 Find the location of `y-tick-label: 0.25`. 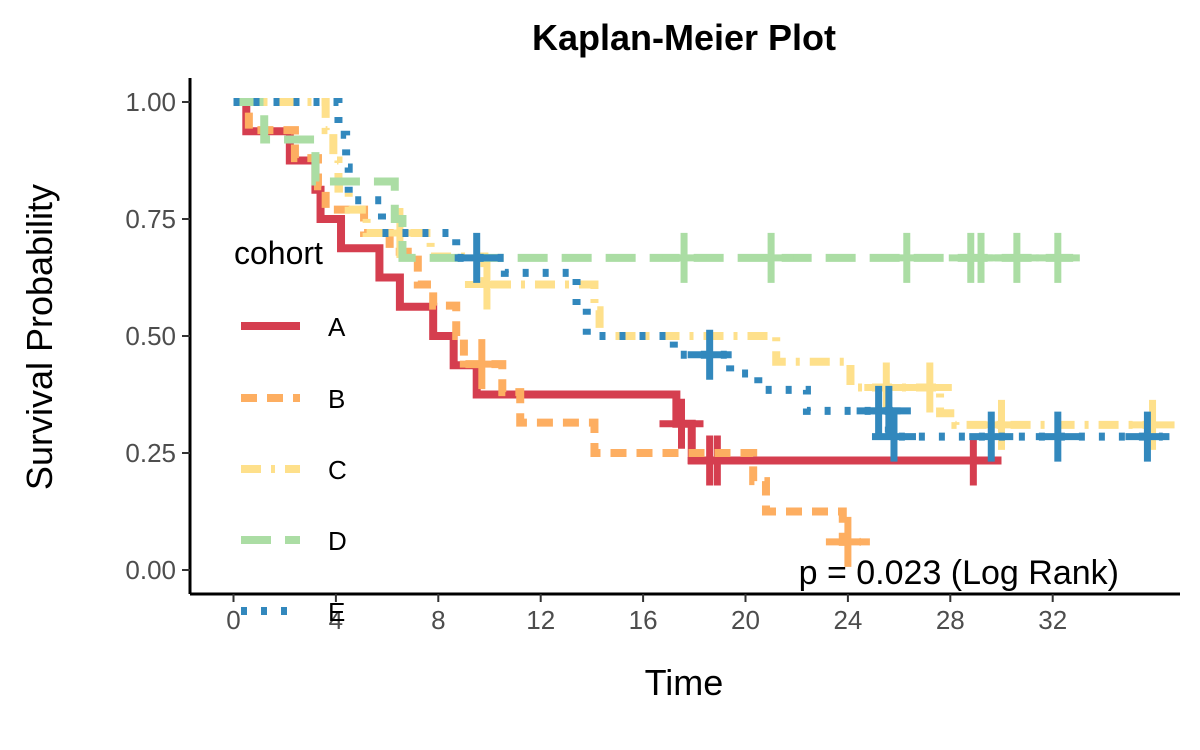

y-tick-label: 0.25 is located at coordinates (150, 453).